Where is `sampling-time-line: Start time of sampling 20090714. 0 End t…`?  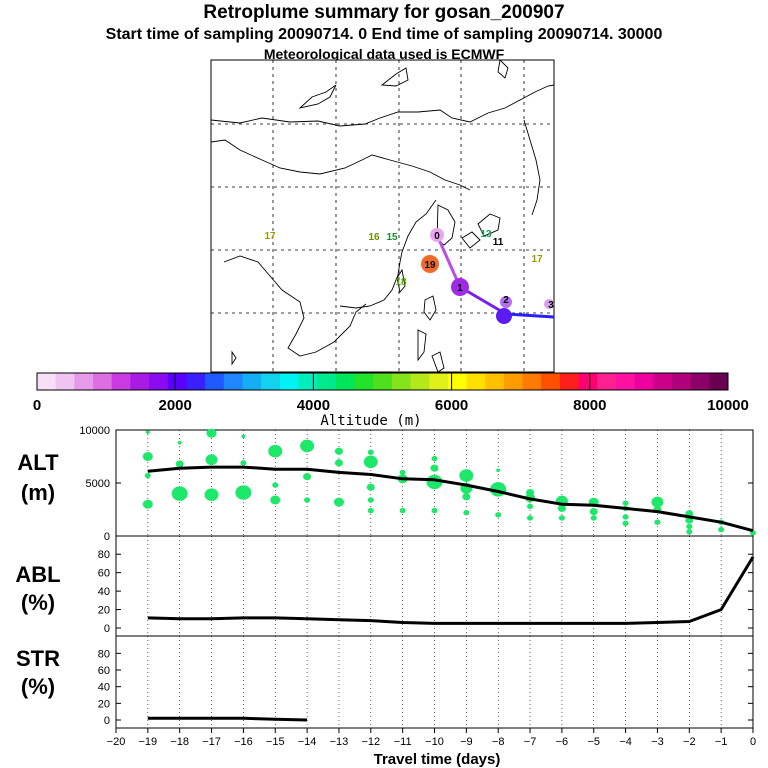
sampling-time-line: Start time of sampling 20090714. 0 End t… is located at coordinates (384, 34).